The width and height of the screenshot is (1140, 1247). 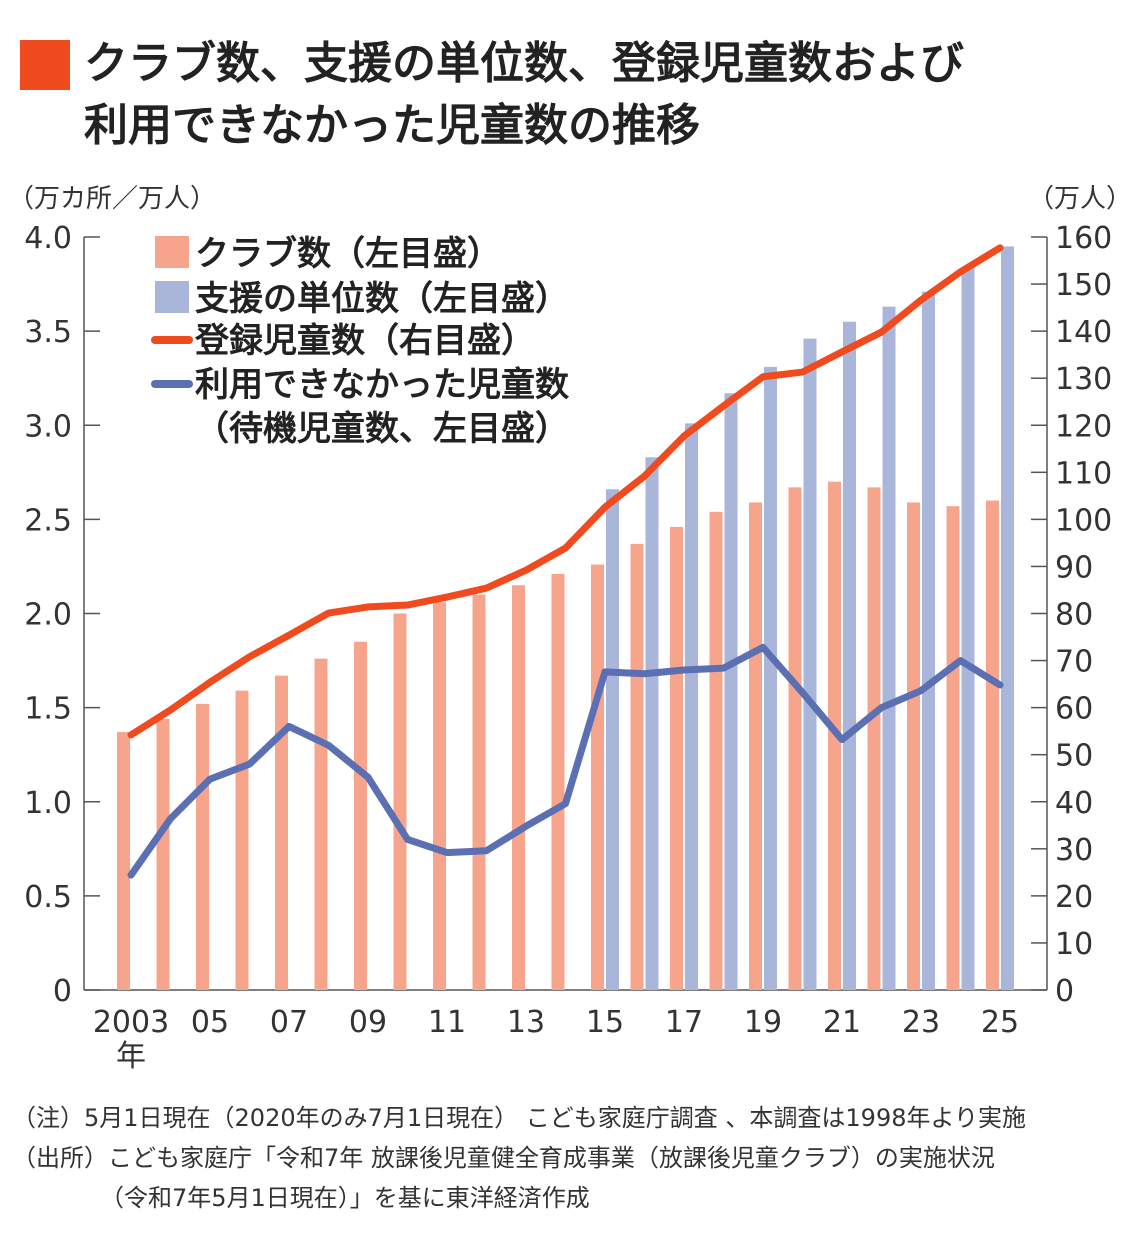 What do you see at coordinates (763, 1022) in the screenshot?
I see `x-tick-label: 19` at bounding box center [763, 1022].